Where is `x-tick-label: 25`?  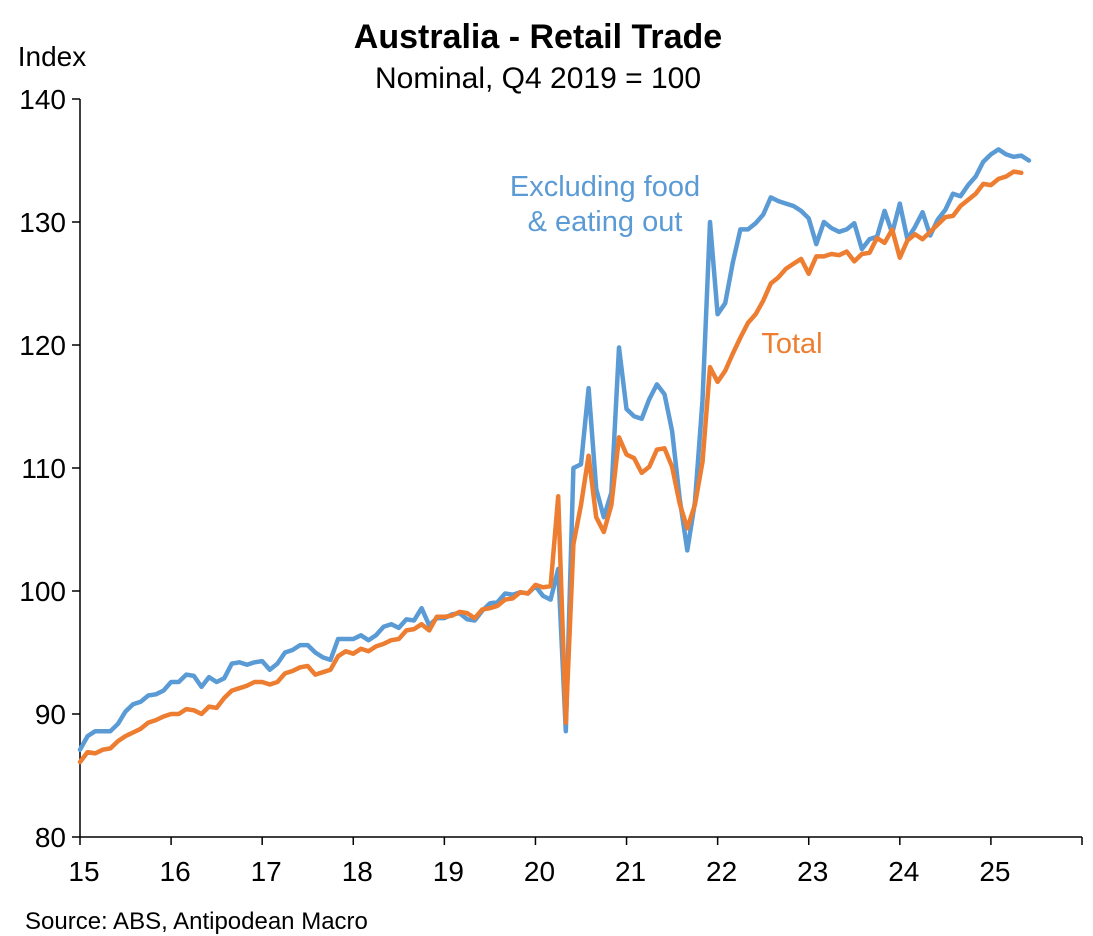
x-tick-label: 25 is located at coordinates (994, 871).